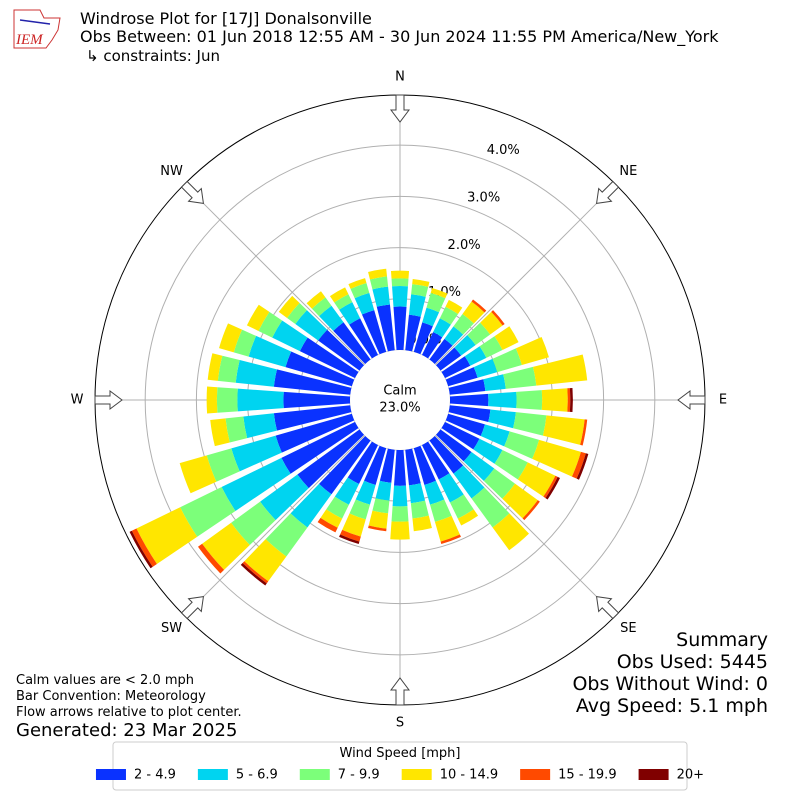 The image size is (800, 800). What do you see at coordinates (29, 40) in the screenshot?
I see `logo-text: IEM` at bounding box center [29, 40].